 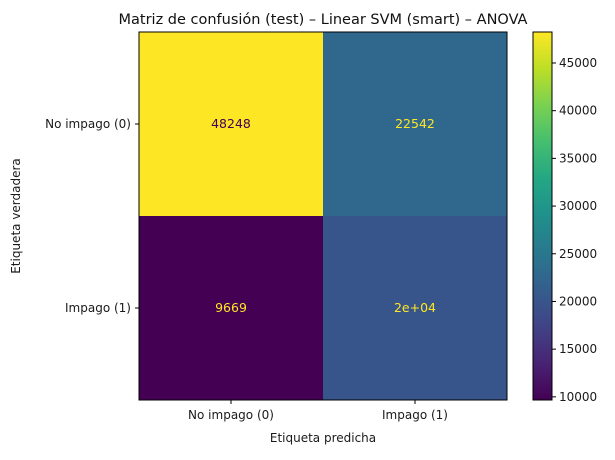 I want to click on colorbar-tick-label: 10000, so click(x=578, y=397).